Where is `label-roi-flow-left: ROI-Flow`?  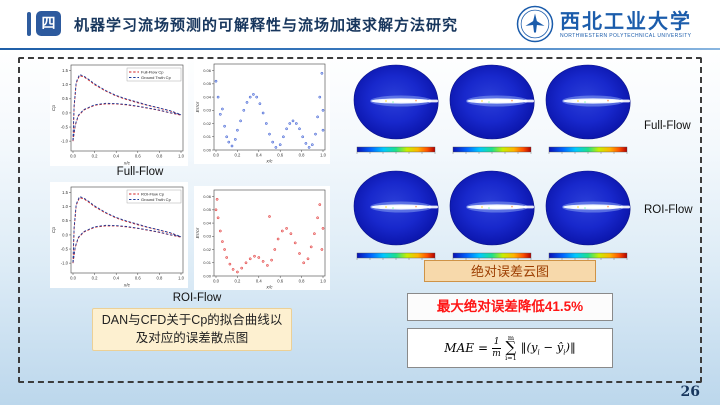
label-roi-flow-left: ROI-Flow is located at coordinates (197, 298).